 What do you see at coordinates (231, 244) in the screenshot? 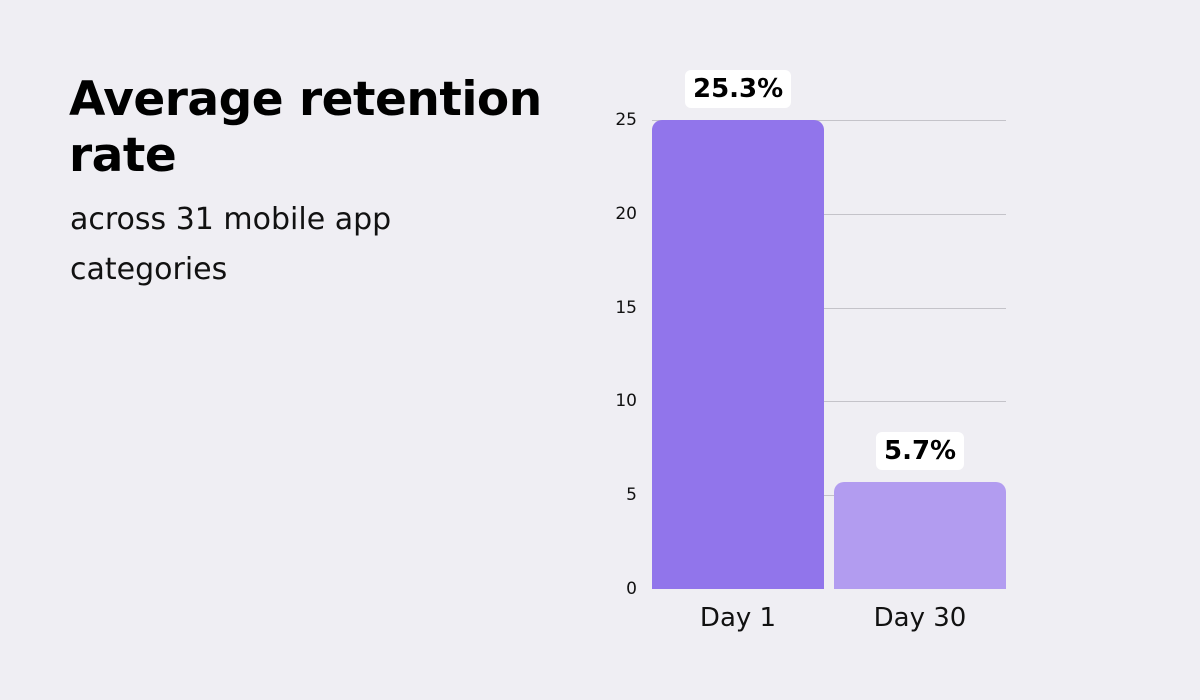
I see `chart-subtitle: across 31 mobile app categories` at bounding box center [231, 244].